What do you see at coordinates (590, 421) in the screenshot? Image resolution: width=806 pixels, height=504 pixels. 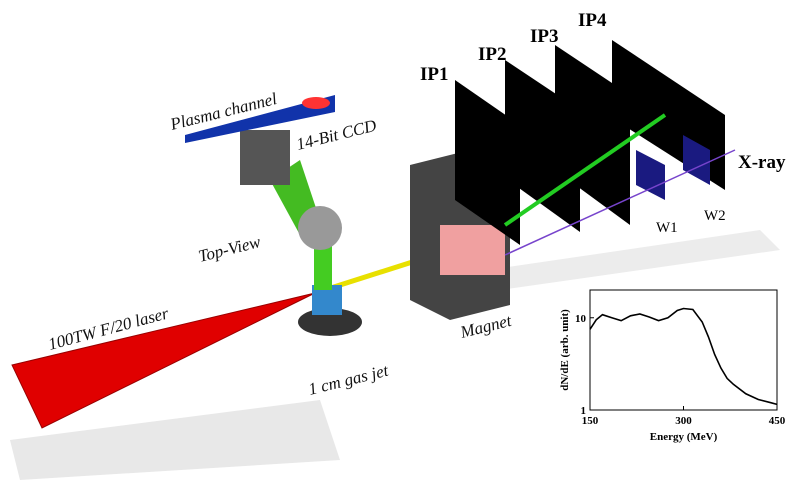 I see `x-tick-label: 150` at bounding box center [590, 421].